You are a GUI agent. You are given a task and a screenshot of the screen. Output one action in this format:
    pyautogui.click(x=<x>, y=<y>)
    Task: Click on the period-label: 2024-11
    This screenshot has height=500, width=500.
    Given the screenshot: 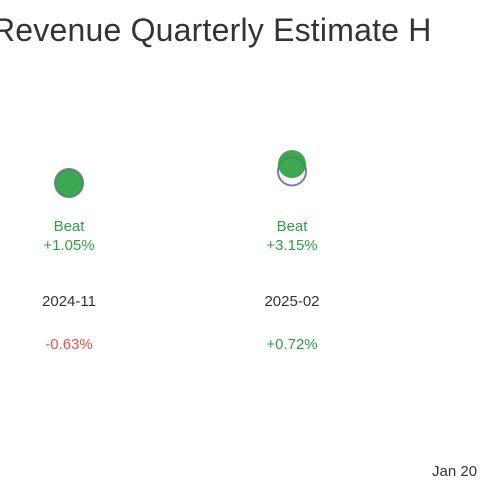 What is the action you would take?
    pyautogui.click(x=69, y=301)
    